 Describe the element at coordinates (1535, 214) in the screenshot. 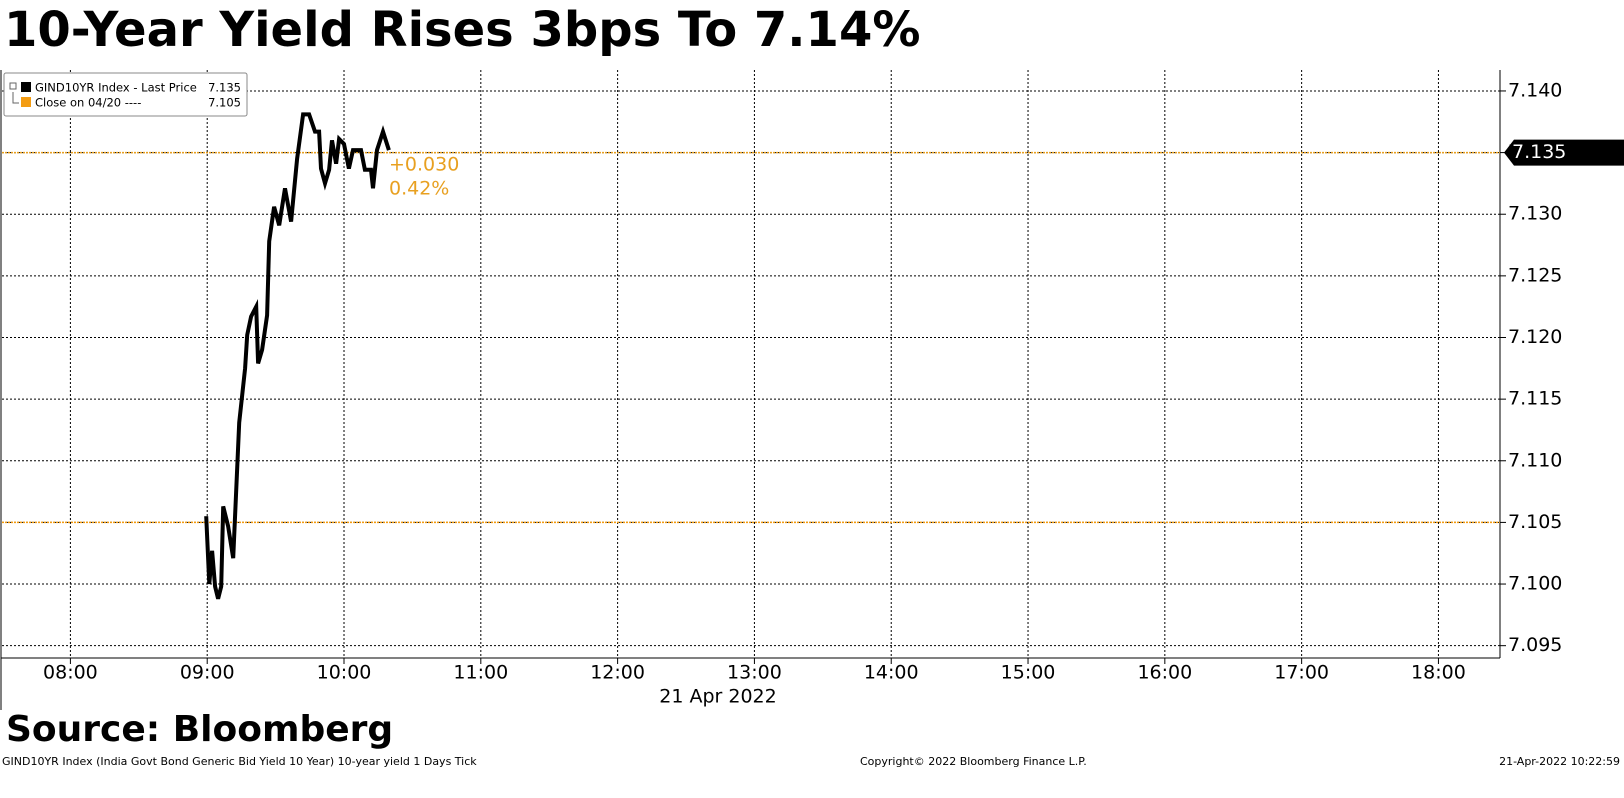

I see `y-tick-label: 7.130` at that location.